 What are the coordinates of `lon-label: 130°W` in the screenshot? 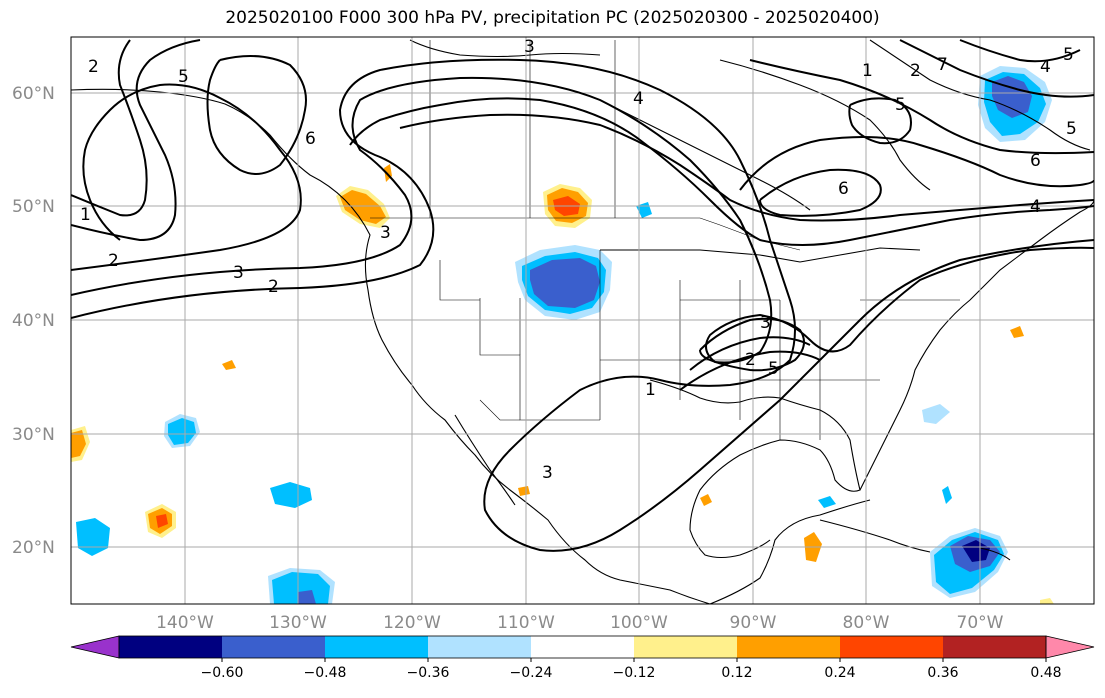 It's located at (298, 623).